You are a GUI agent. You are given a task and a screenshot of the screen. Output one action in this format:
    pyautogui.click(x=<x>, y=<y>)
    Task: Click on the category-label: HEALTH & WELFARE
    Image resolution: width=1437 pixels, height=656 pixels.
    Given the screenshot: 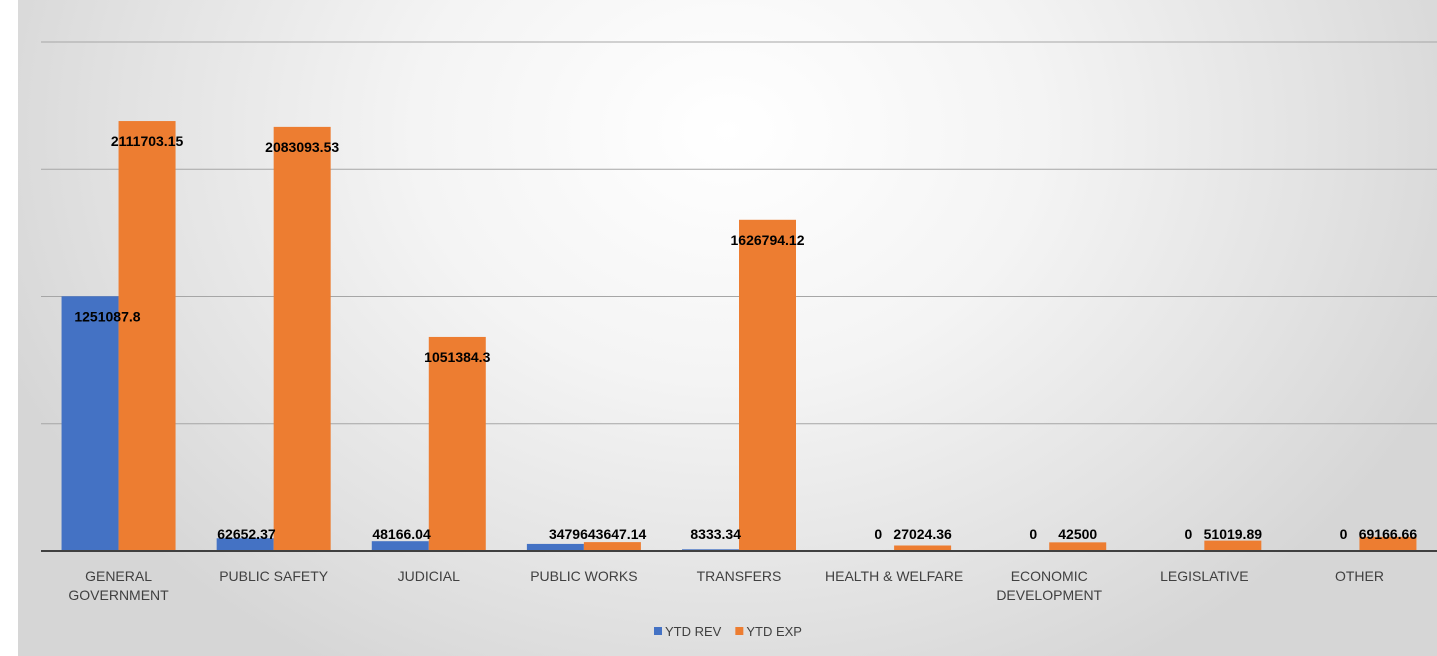 What is the action you would take?
    pyautogui.click(x=894, y=576)
    